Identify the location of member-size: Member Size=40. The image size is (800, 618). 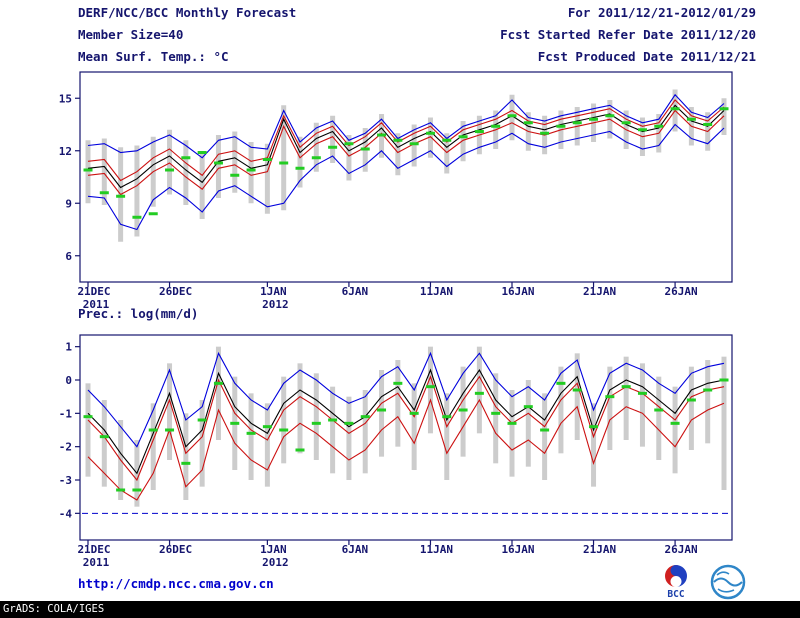
(131, 34).